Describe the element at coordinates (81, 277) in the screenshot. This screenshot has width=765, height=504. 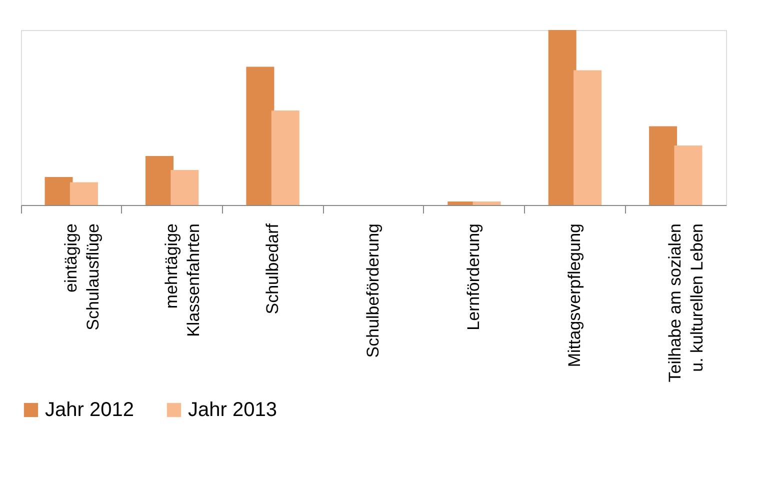
I see `x-tick-label: eintägige Schulausflüge` at that location.